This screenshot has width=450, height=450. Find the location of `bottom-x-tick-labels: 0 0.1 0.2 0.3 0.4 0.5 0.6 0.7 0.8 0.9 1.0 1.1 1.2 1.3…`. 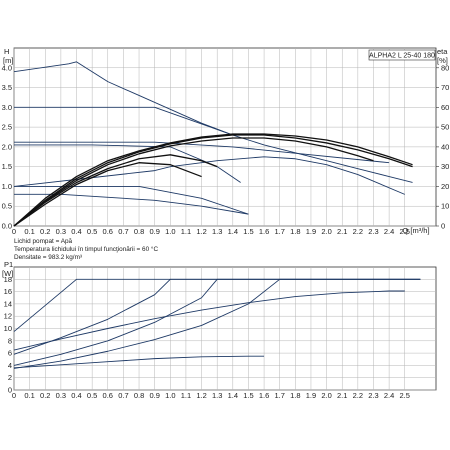

bottom-x-tick-labels: 0 0.1 0.2 0.3 0.4 0.5 0.6 0.7 0.8 0.9 1.0 1.1 1.2 1.3… is located at coordinates (211, 395).